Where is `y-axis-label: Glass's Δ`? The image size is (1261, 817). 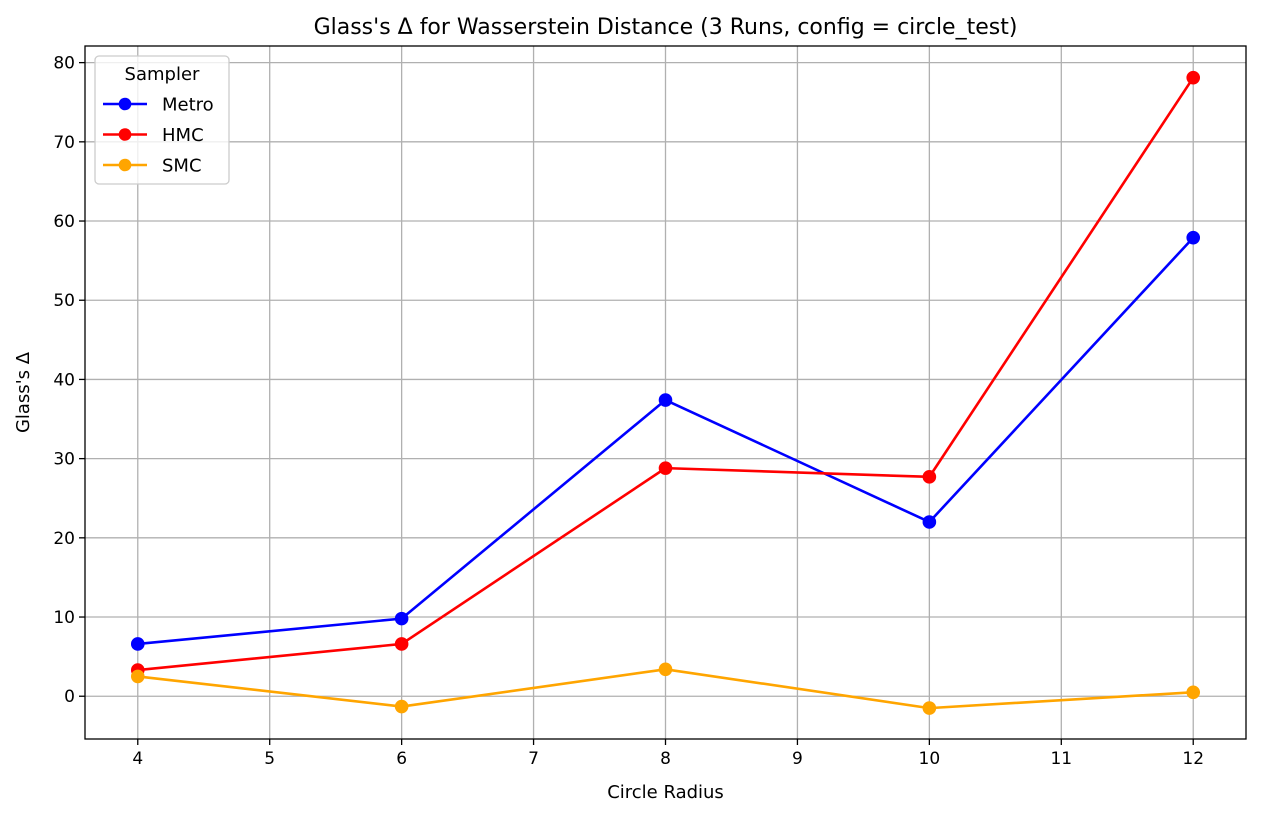
y-axis-label: Glass's Δ is located at coordinates (23, 392).